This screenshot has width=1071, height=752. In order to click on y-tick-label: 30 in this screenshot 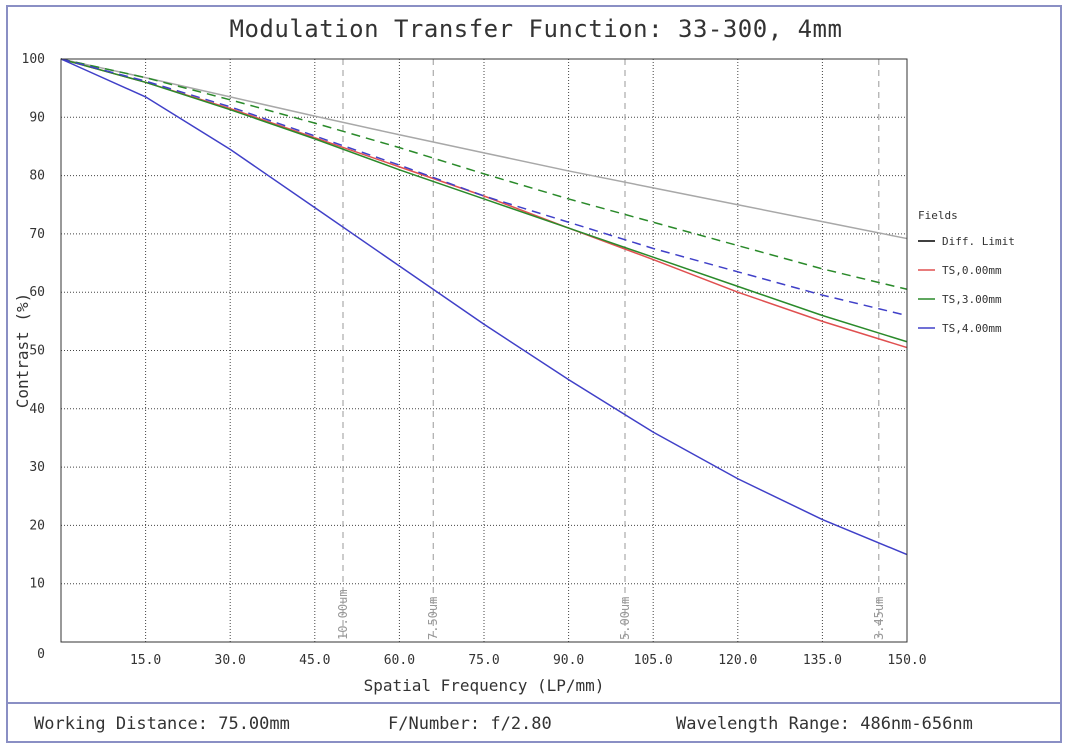, I will do `click(37, 467)`.